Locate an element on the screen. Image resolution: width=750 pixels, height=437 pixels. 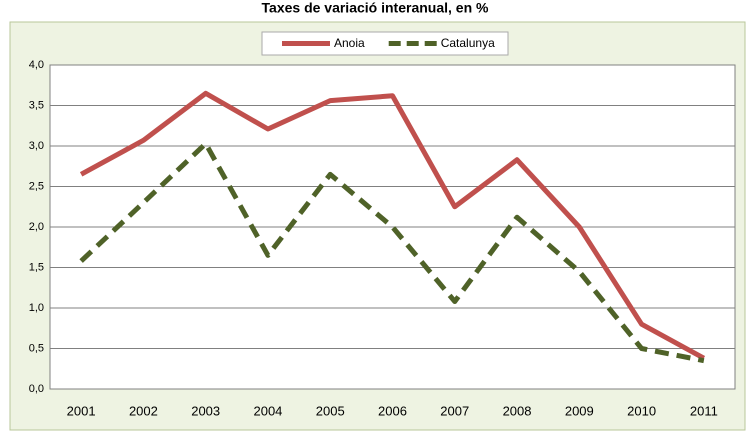
chart-title: Taxes de variació interanual, en % is located at coordinates (375, 8).